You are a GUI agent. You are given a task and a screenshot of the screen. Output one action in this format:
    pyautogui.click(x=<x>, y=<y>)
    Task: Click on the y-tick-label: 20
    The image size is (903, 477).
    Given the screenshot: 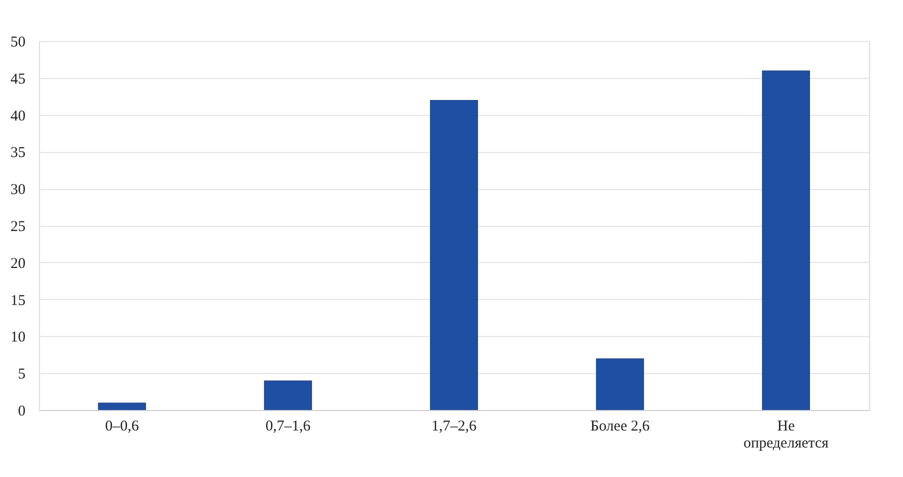 What is the action you would take?
    pyautogui.click(x=18, y=264)
    